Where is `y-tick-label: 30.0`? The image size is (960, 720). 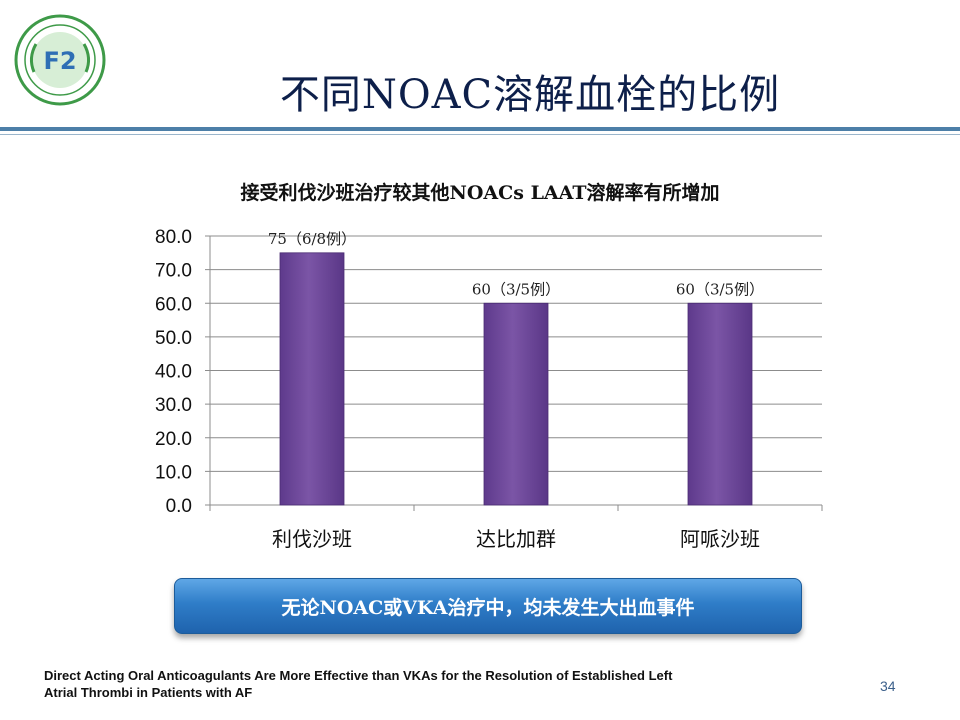
y-tick-label: 30.0 is located at coordinates (173, 405).